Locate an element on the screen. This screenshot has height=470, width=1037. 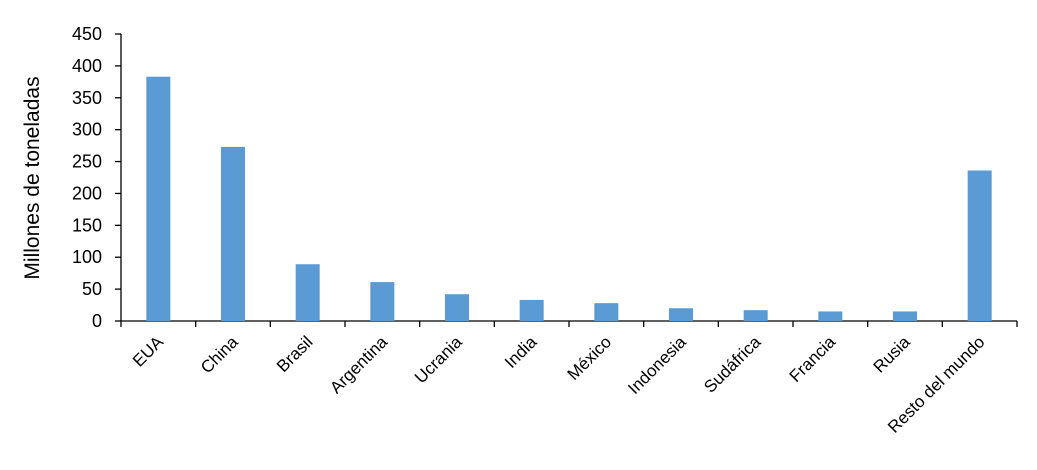
x-tick-label: China is located at coordinates (219, 354).